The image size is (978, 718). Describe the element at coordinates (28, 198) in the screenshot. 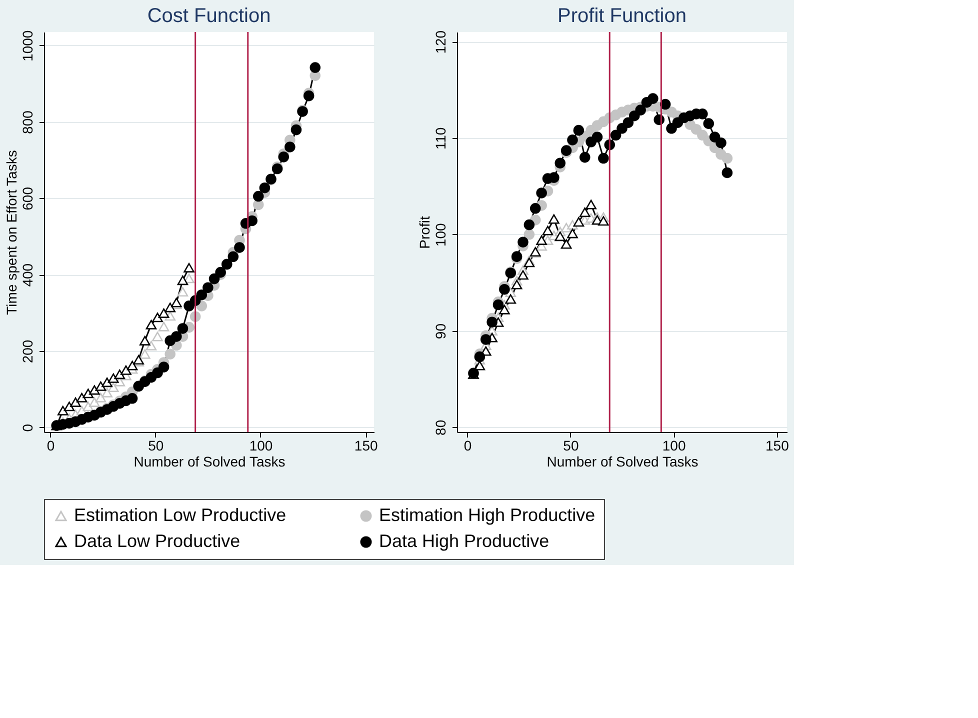

I see `y-tick-label: 600` at that location.